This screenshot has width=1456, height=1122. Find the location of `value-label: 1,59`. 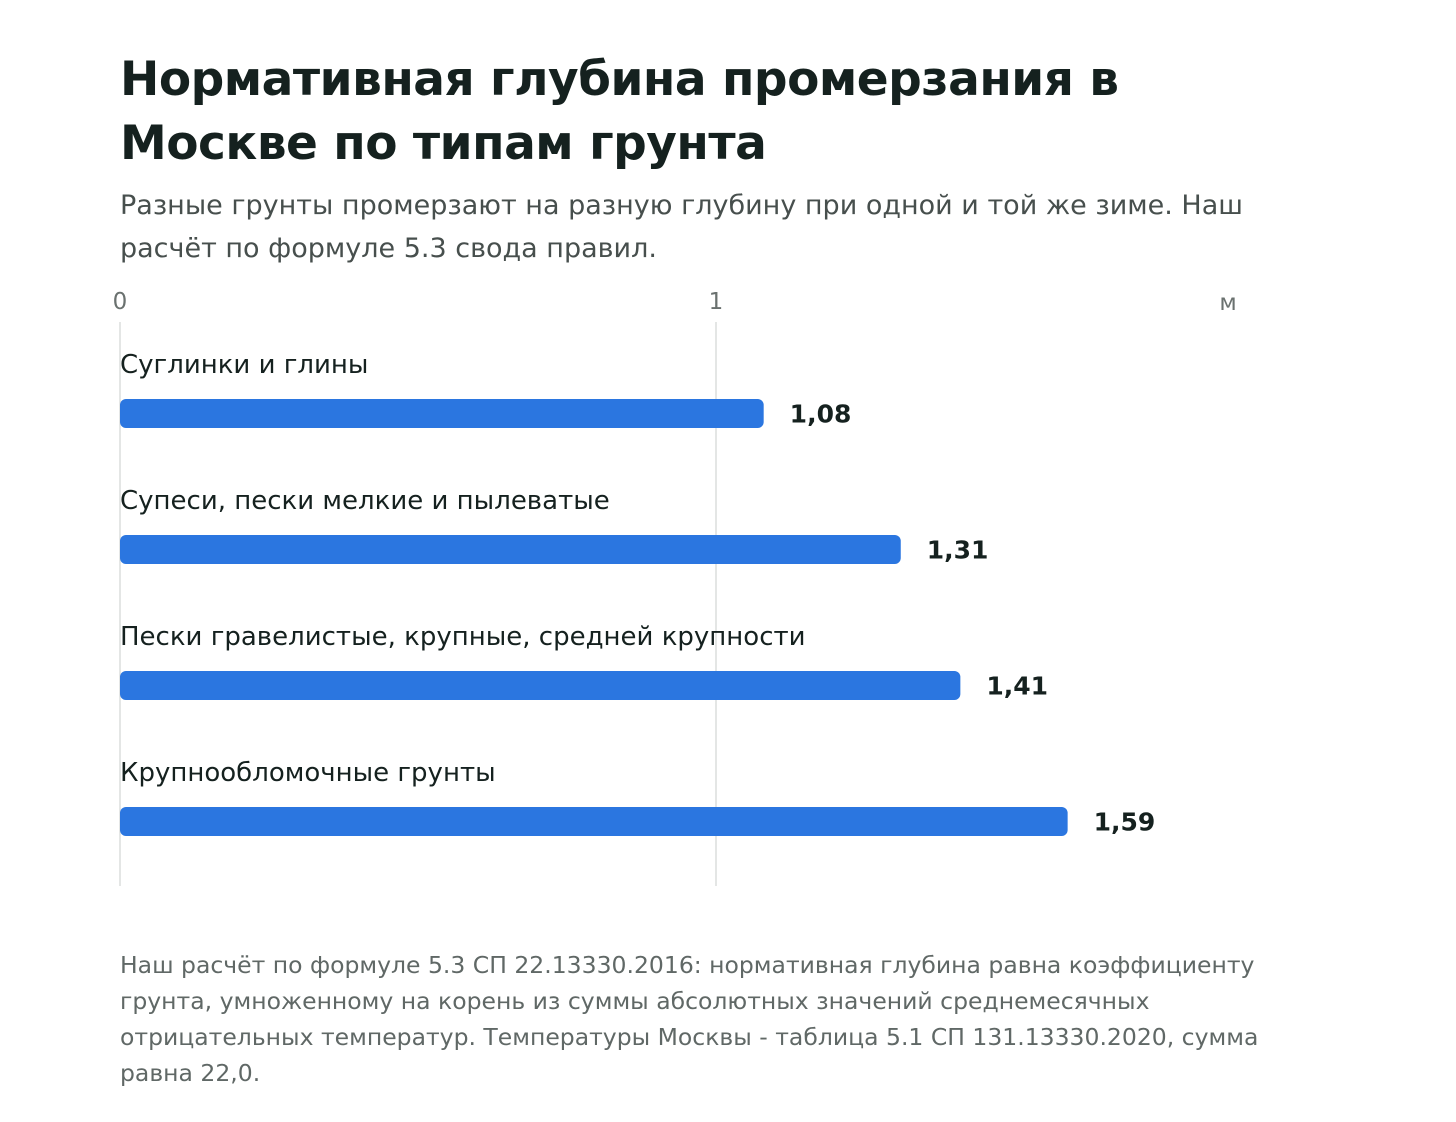

value-label: 1,59 is located at coordinates (1125, 822).